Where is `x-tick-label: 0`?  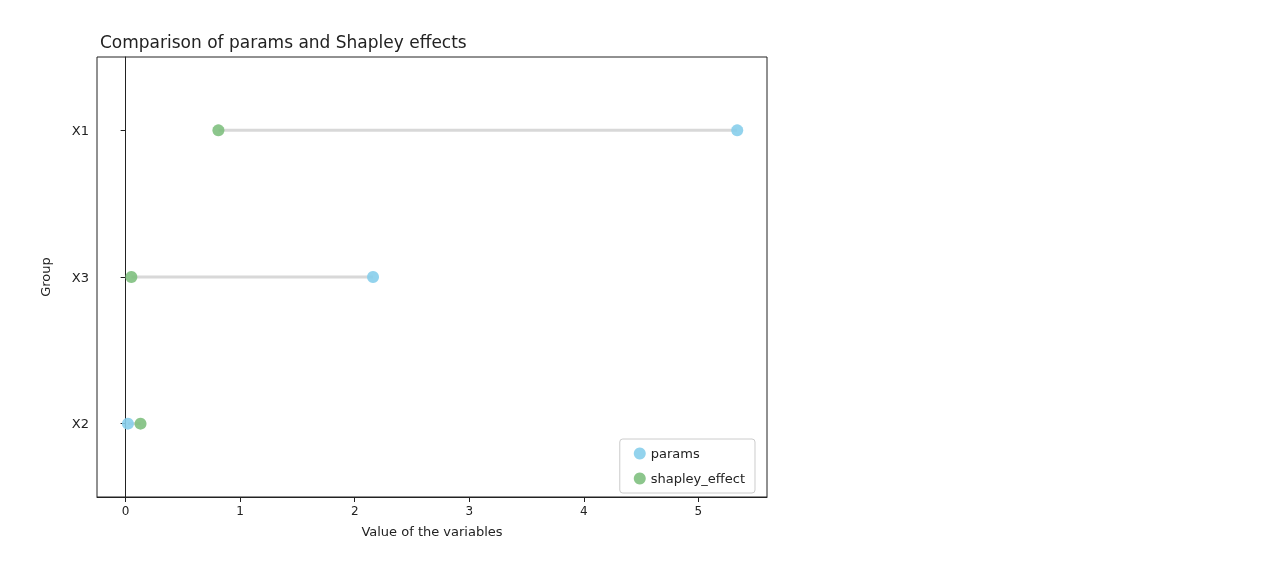 x-tick-label: 0 is located at coordinates (125, 511).